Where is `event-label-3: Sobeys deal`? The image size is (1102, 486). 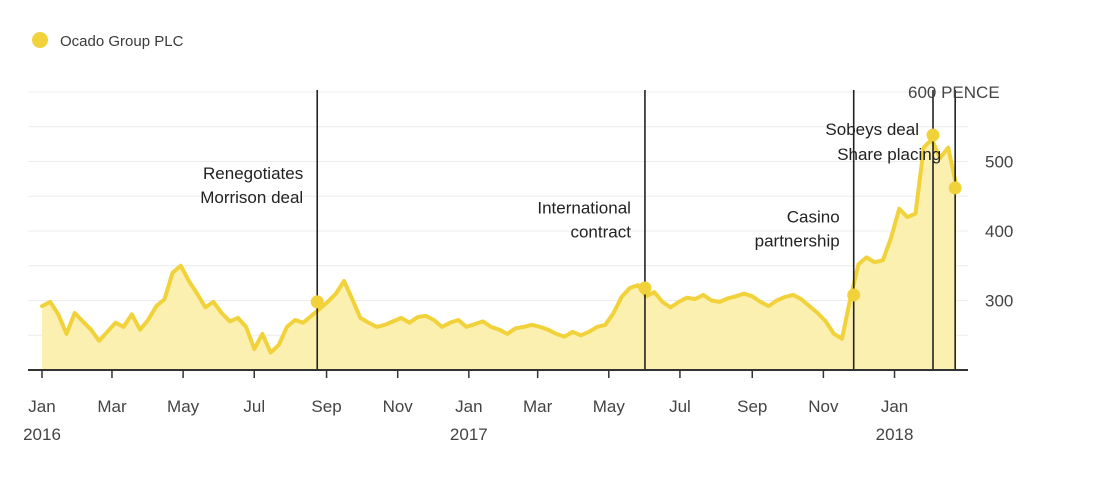 event-label-3: Sobeys deal is located at coordinates (872, 129).